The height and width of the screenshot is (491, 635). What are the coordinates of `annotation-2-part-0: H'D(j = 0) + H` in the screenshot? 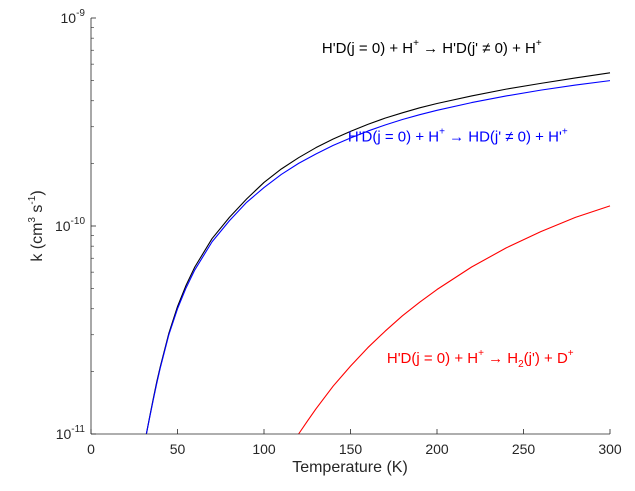 It's located at (393, 136).